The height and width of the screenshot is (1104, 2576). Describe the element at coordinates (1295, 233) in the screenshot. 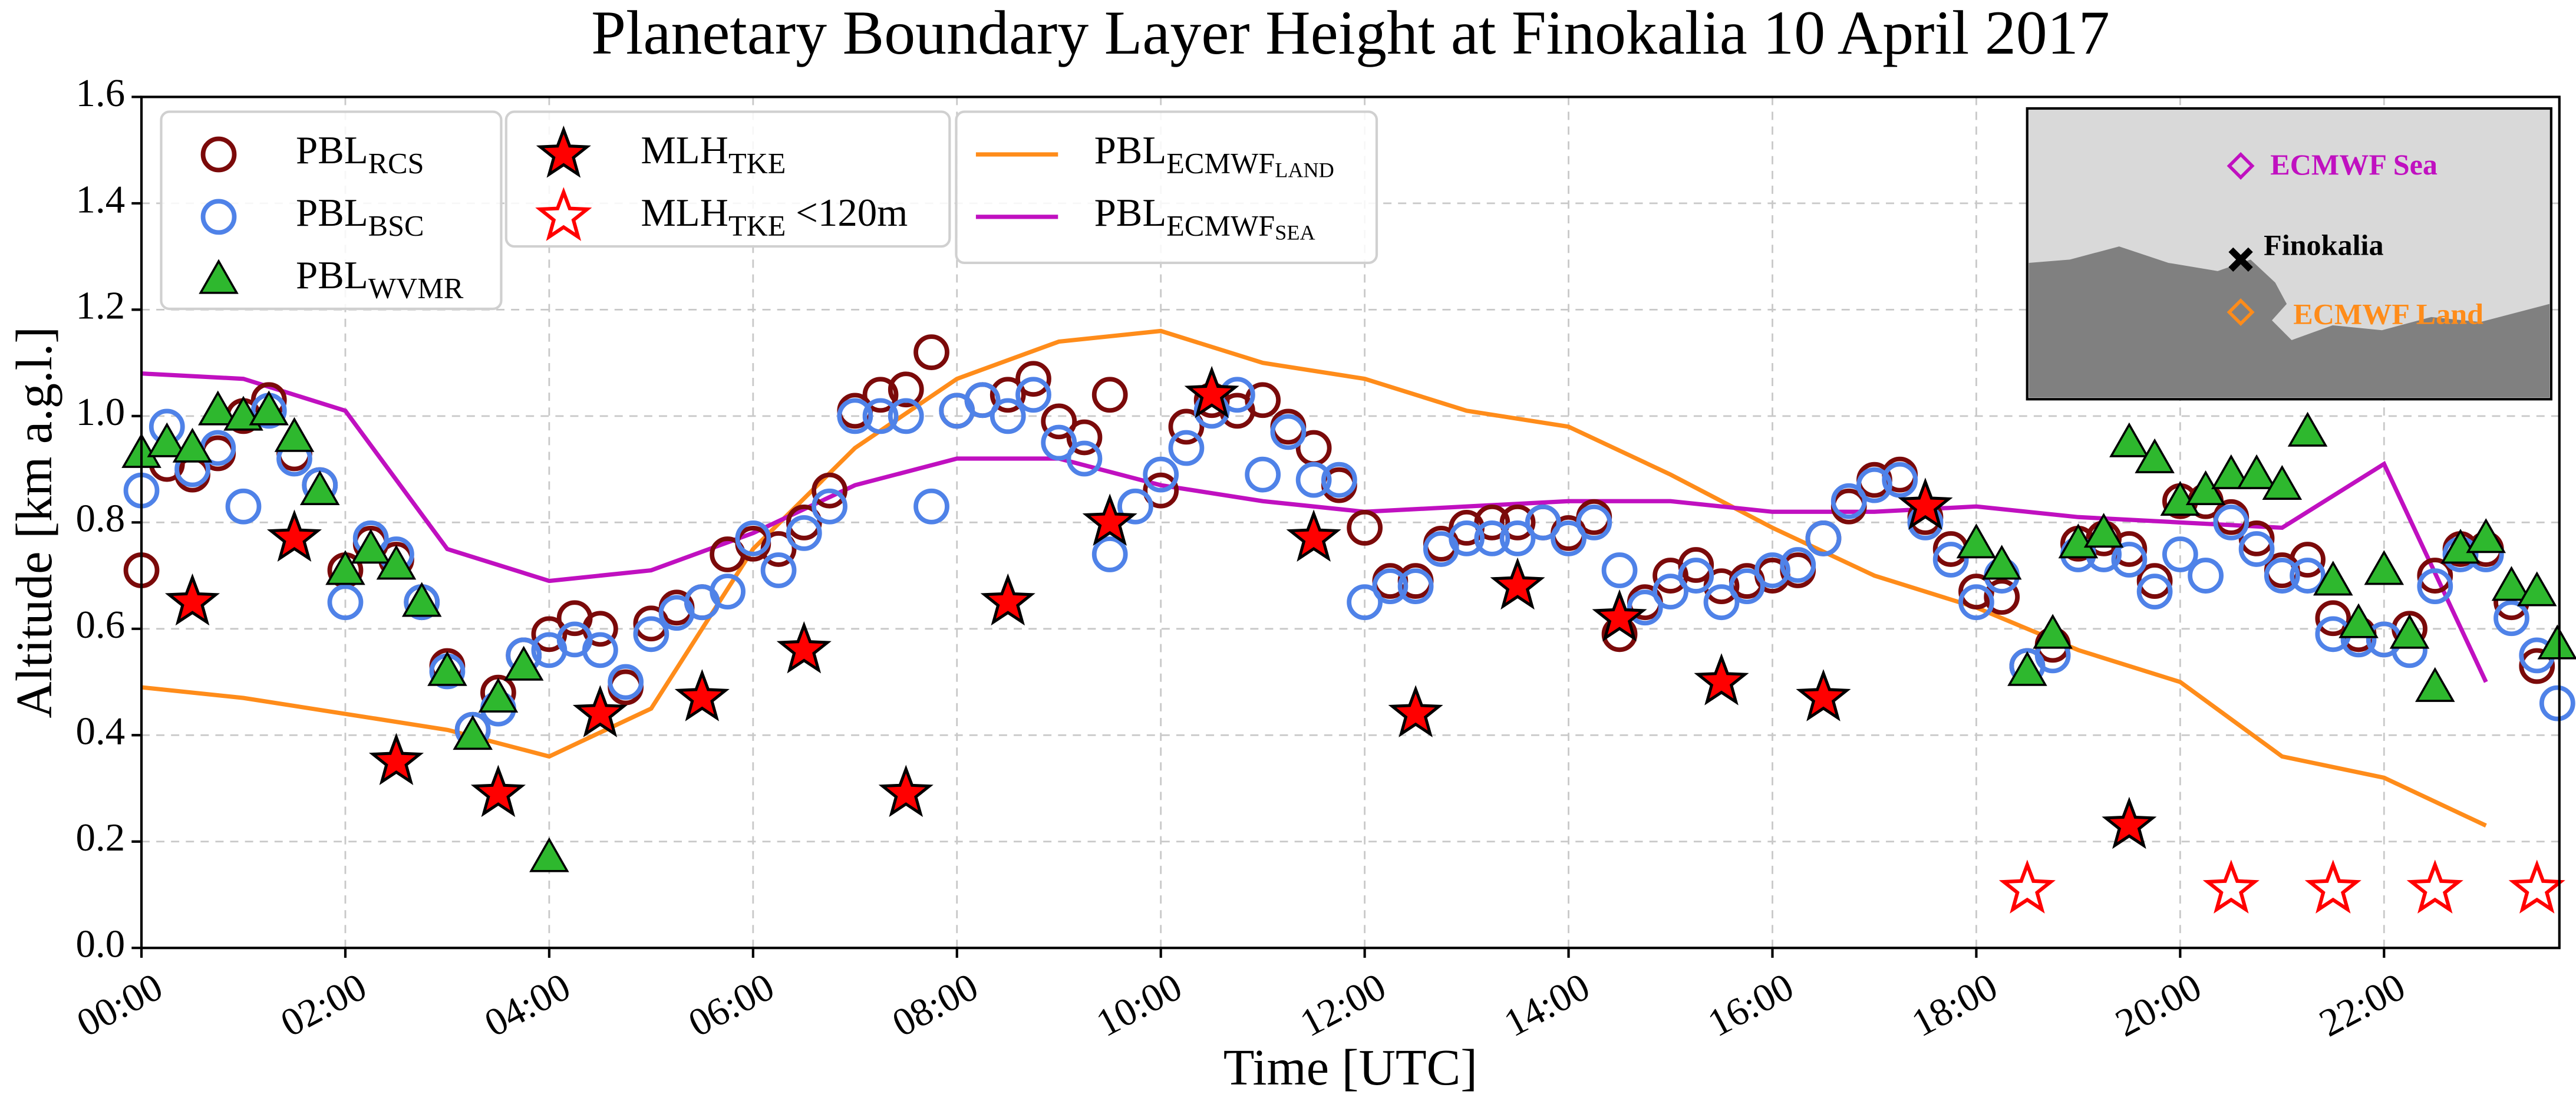

I see `legend-subscript: SEA` at that location.